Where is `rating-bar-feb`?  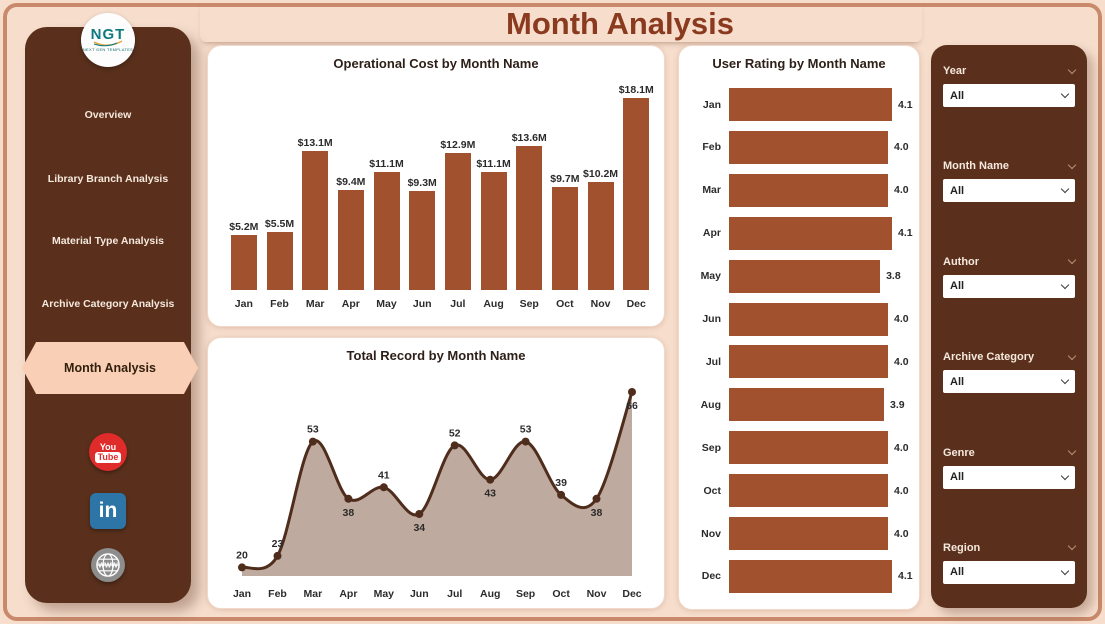
rating-bar-feb is located at coordinates (808, 147).